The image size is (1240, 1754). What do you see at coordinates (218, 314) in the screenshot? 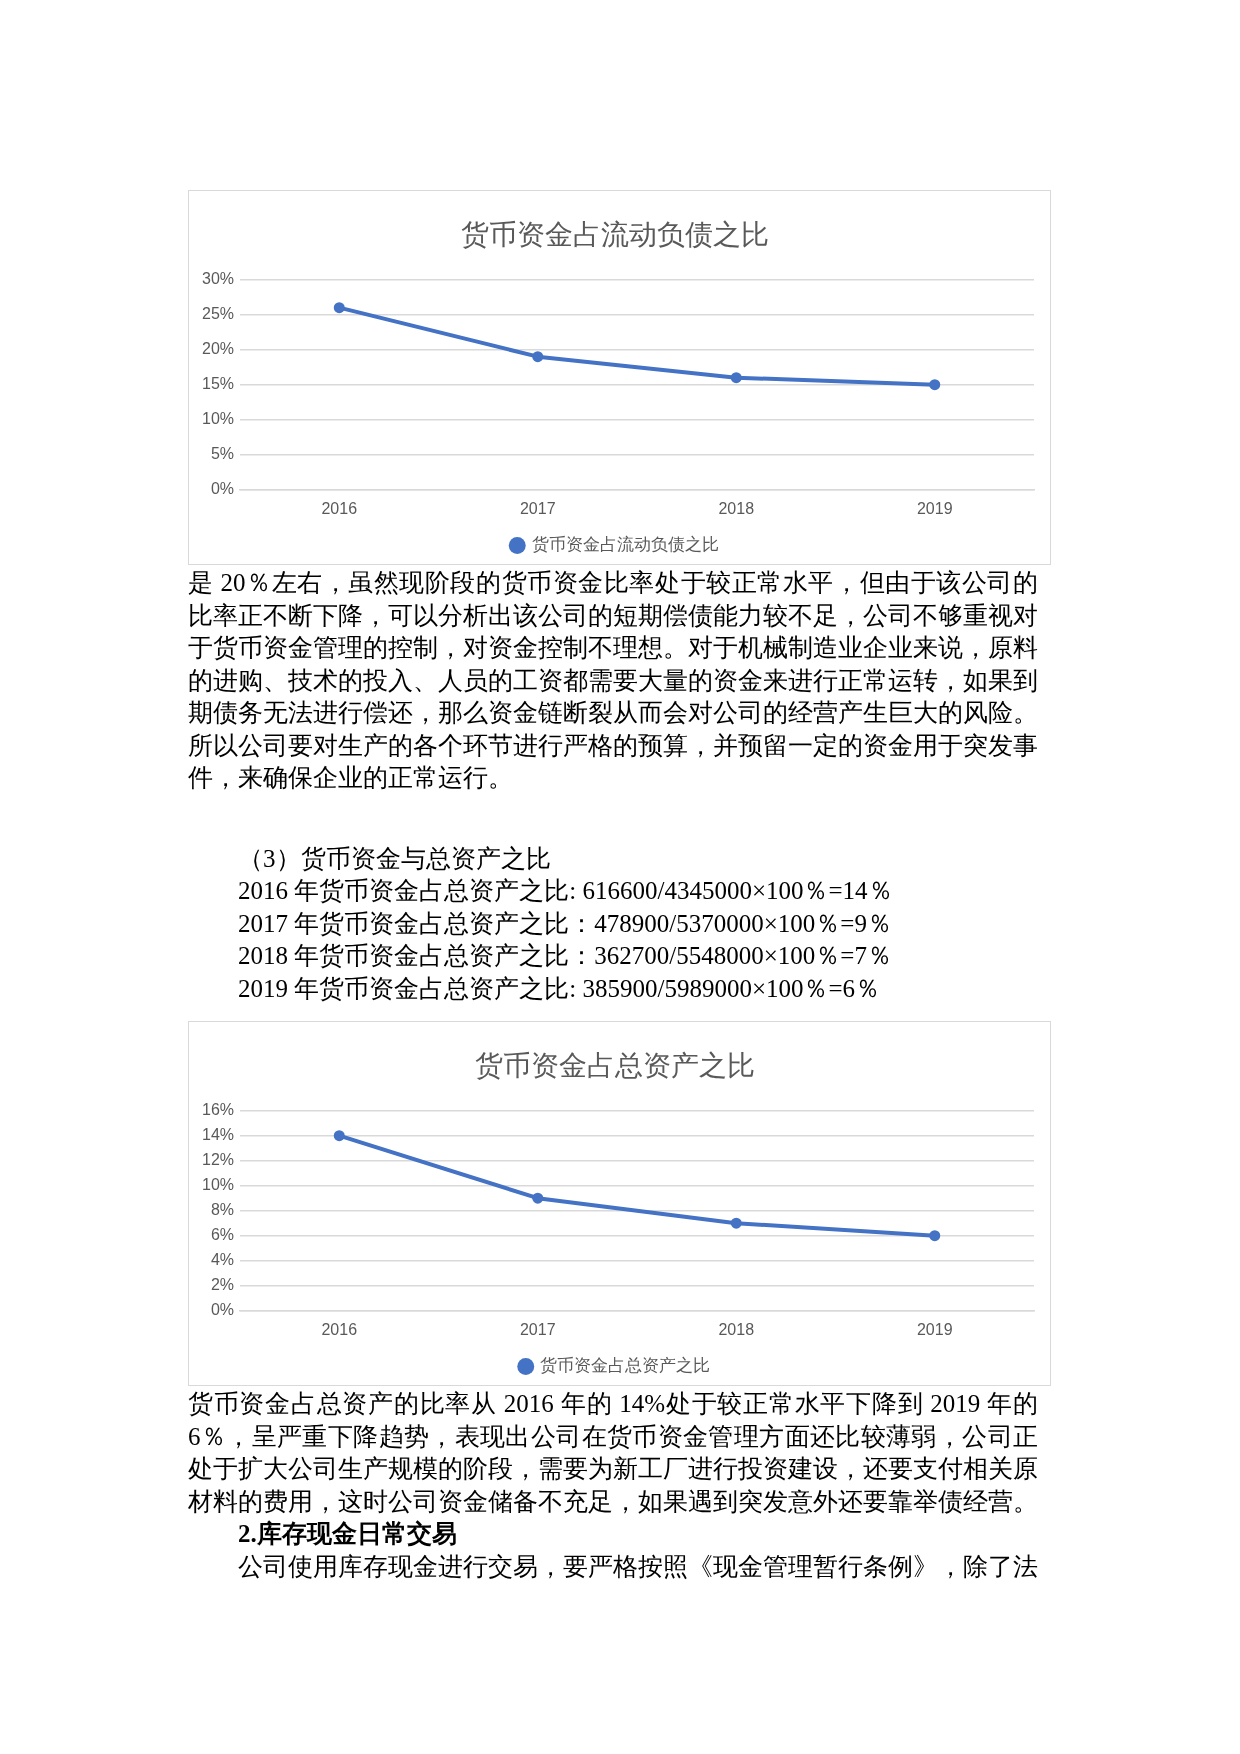
I see `y-tick-label: 25%` at bounding box center [218, 314].